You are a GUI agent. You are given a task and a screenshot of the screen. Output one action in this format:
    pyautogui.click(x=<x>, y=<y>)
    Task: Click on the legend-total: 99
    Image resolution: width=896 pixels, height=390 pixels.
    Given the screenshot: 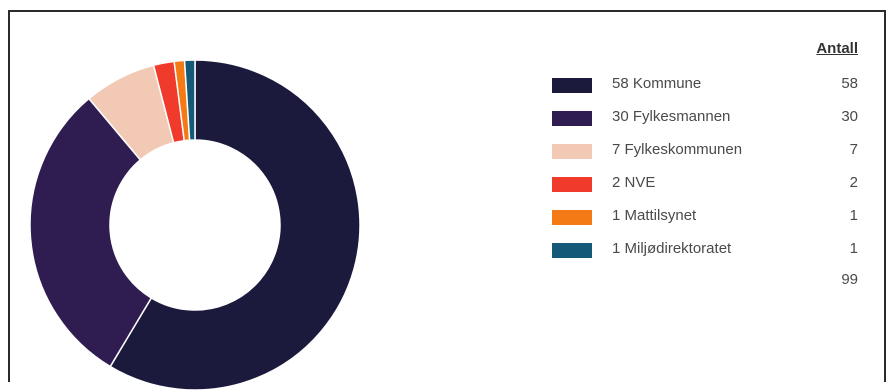 What is the action you would take?
    pyautogui.click(x=849, y=279)
    